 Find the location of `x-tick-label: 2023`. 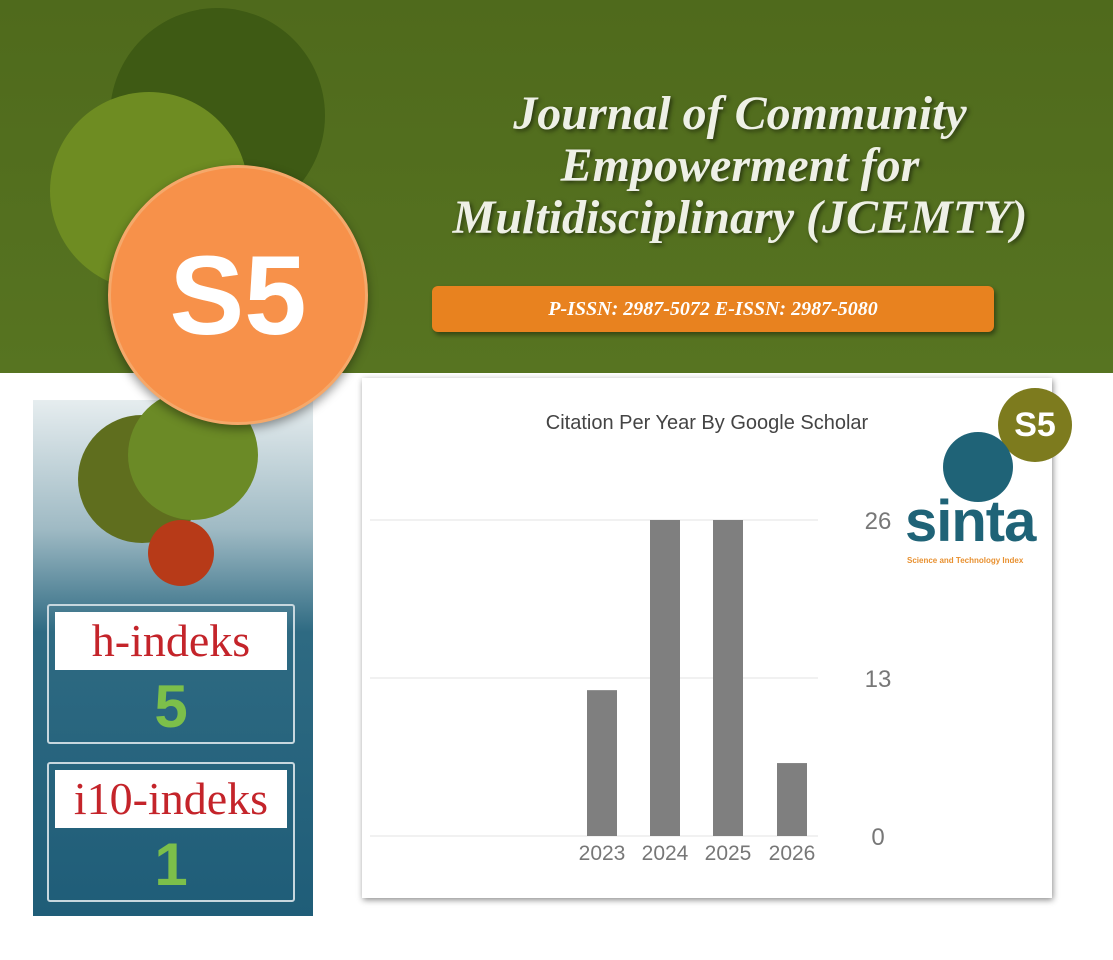

x-tick-label: 2023 is located at coordinates (602, 853).